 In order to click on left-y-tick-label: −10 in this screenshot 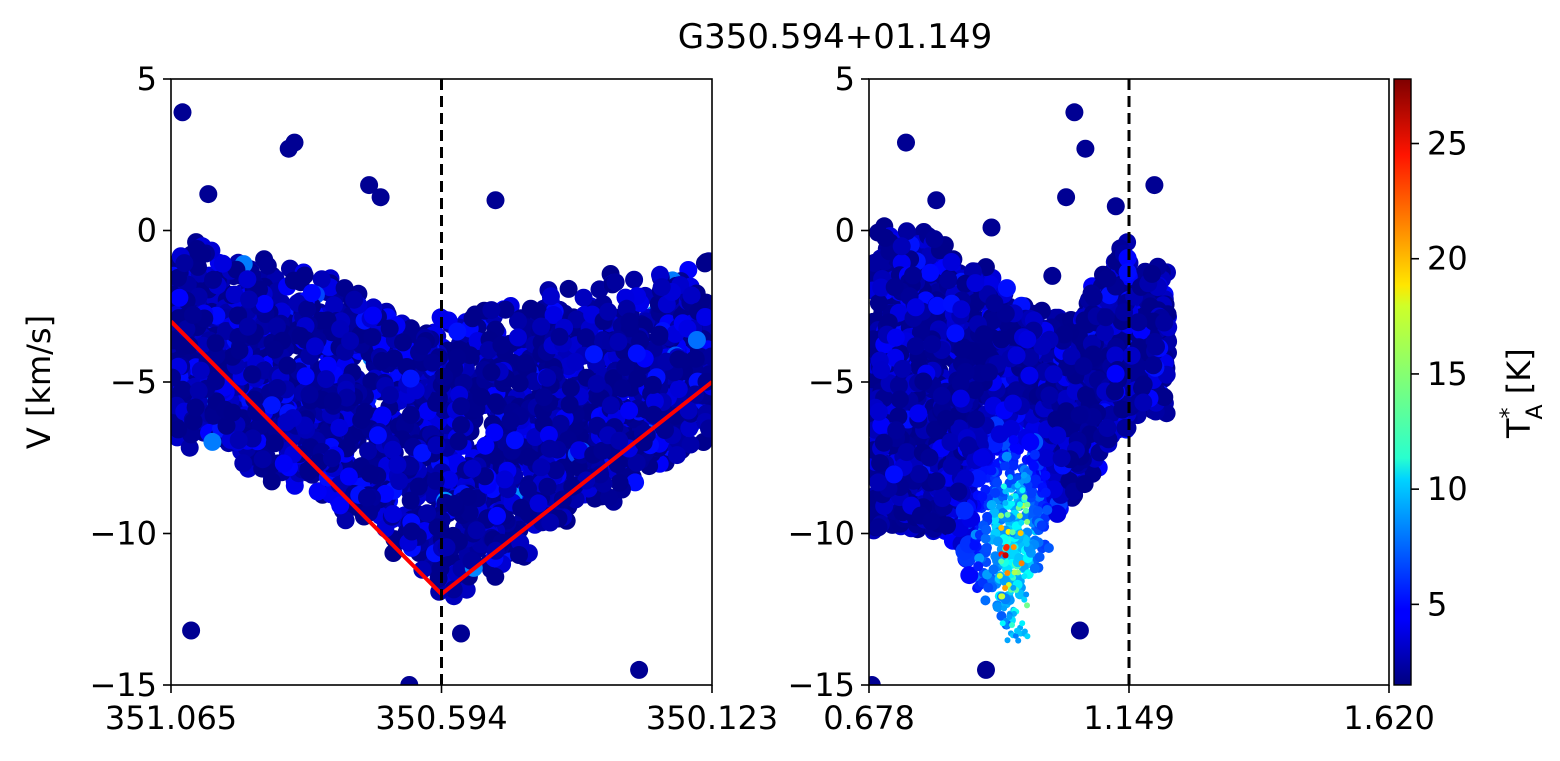, I will do `click(123, 534)`.